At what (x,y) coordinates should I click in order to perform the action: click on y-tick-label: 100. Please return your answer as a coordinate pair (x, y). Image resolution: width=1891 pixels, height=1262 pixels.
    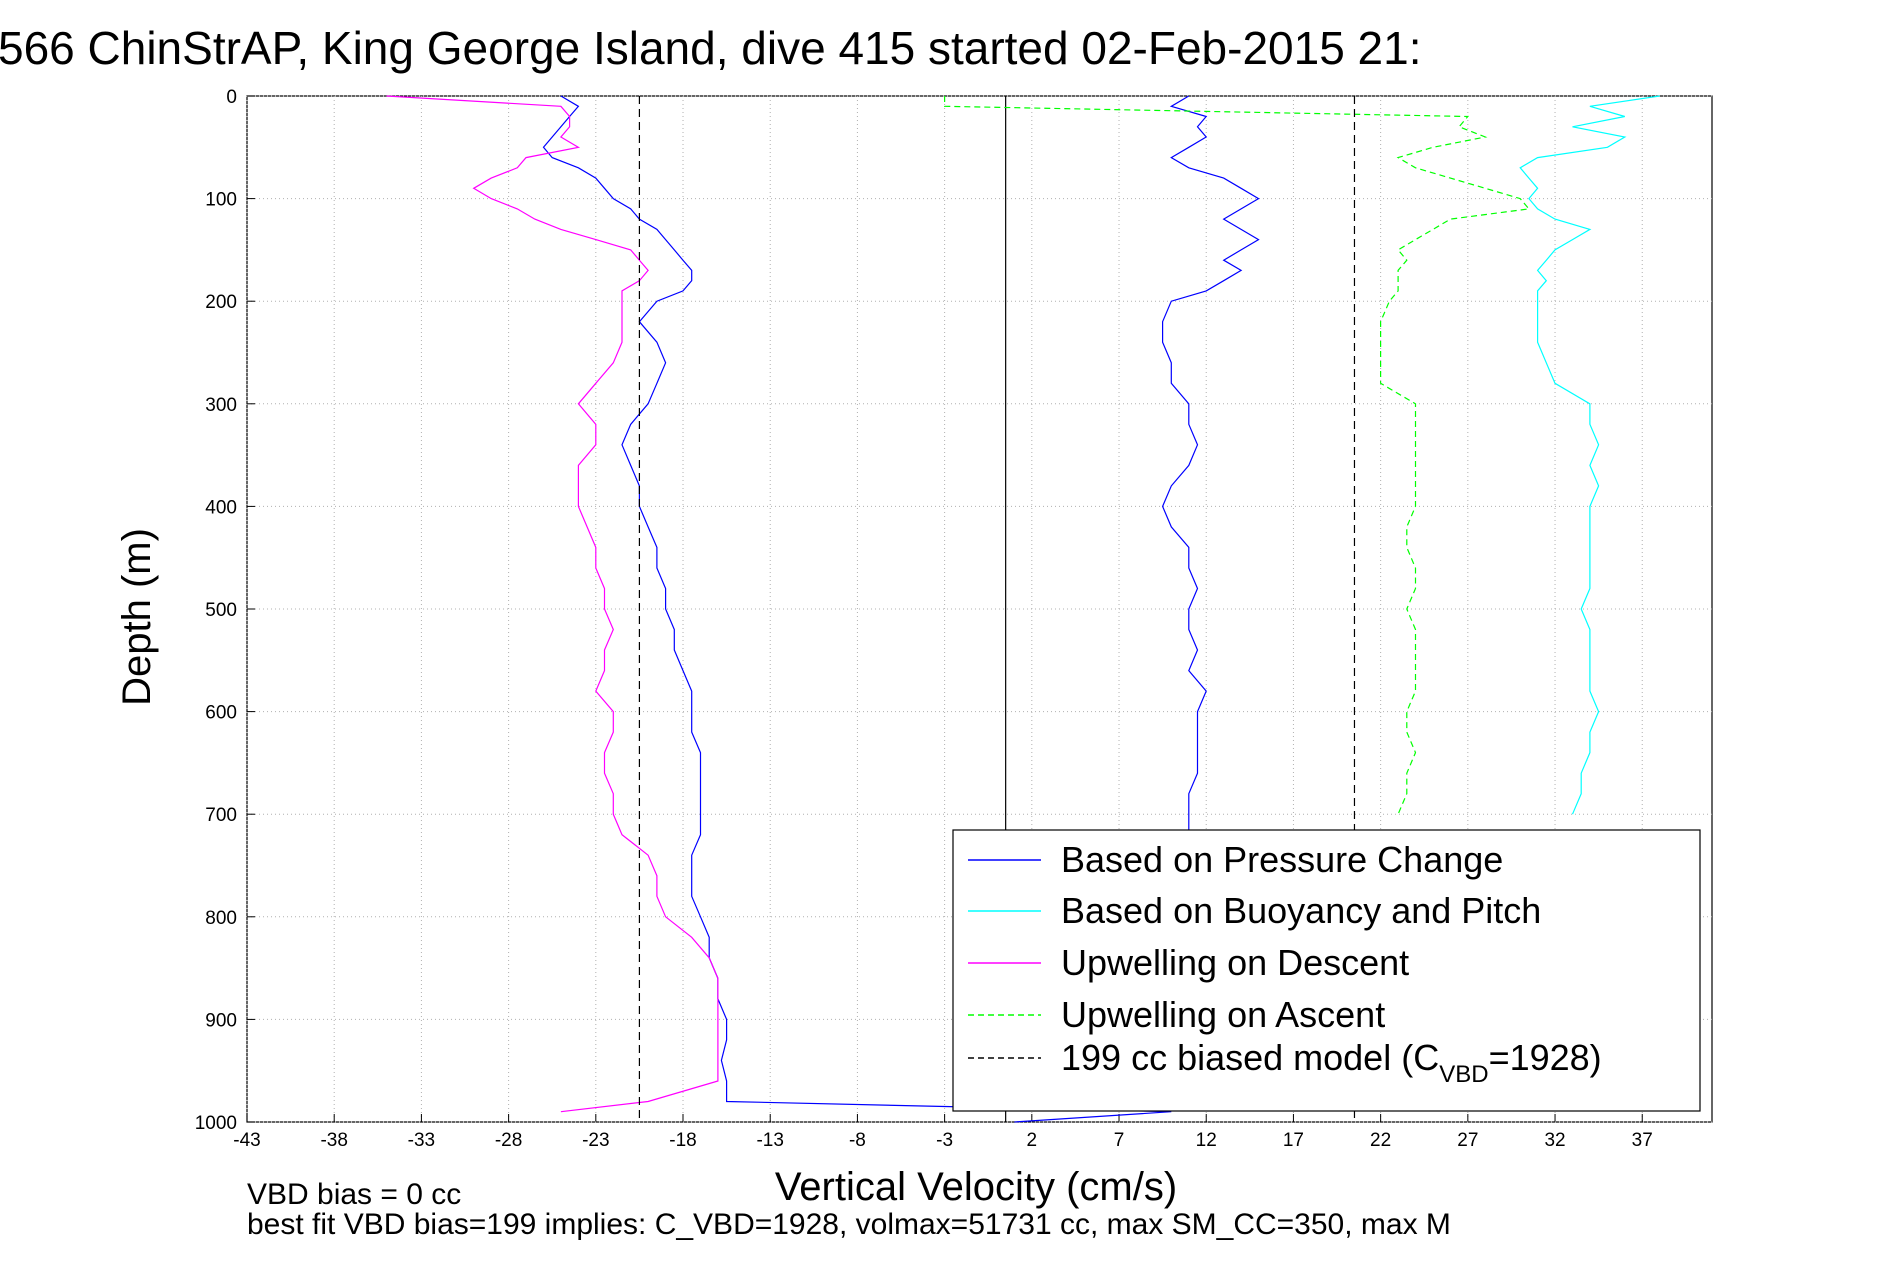
    Looking at the image, I should click on (221, 200).